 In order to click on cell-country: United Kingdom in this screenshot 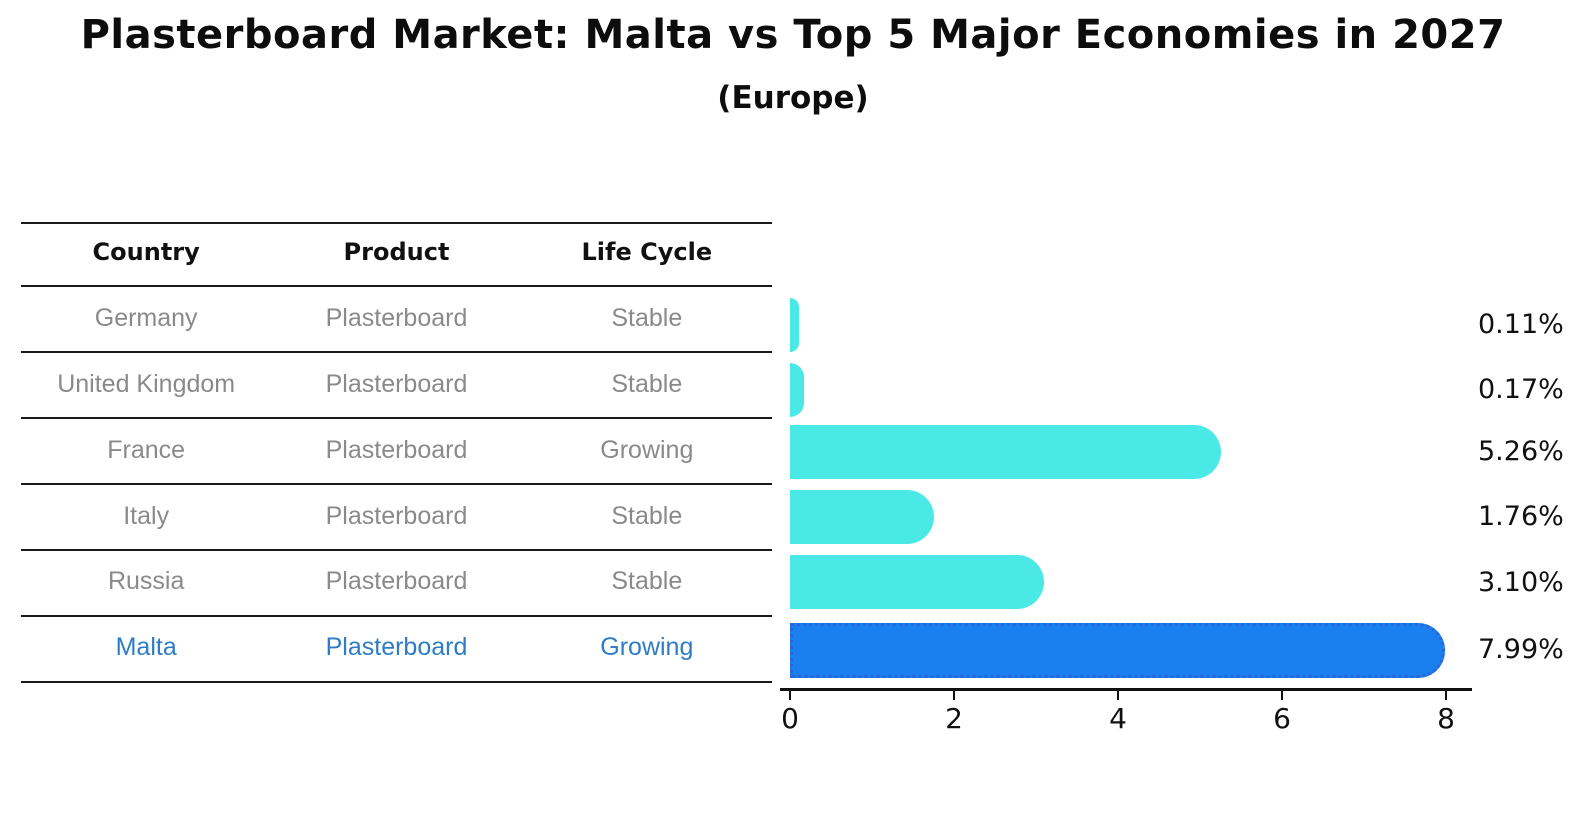, I will do `click(146, 383)`.